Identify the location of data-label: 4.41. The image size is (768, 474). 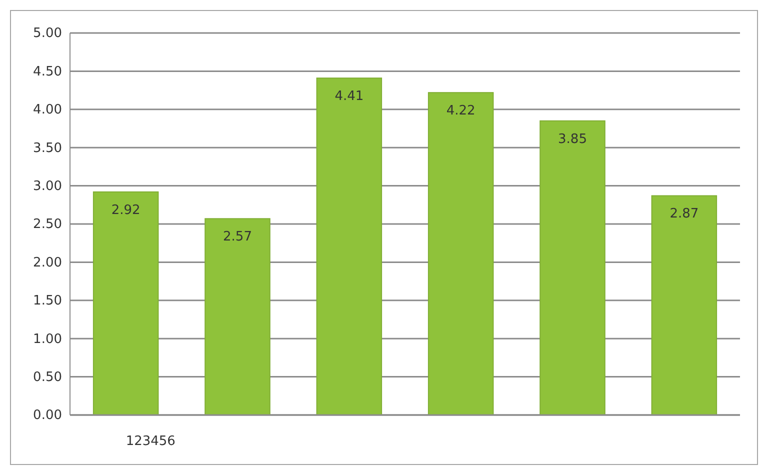
(349, 96).